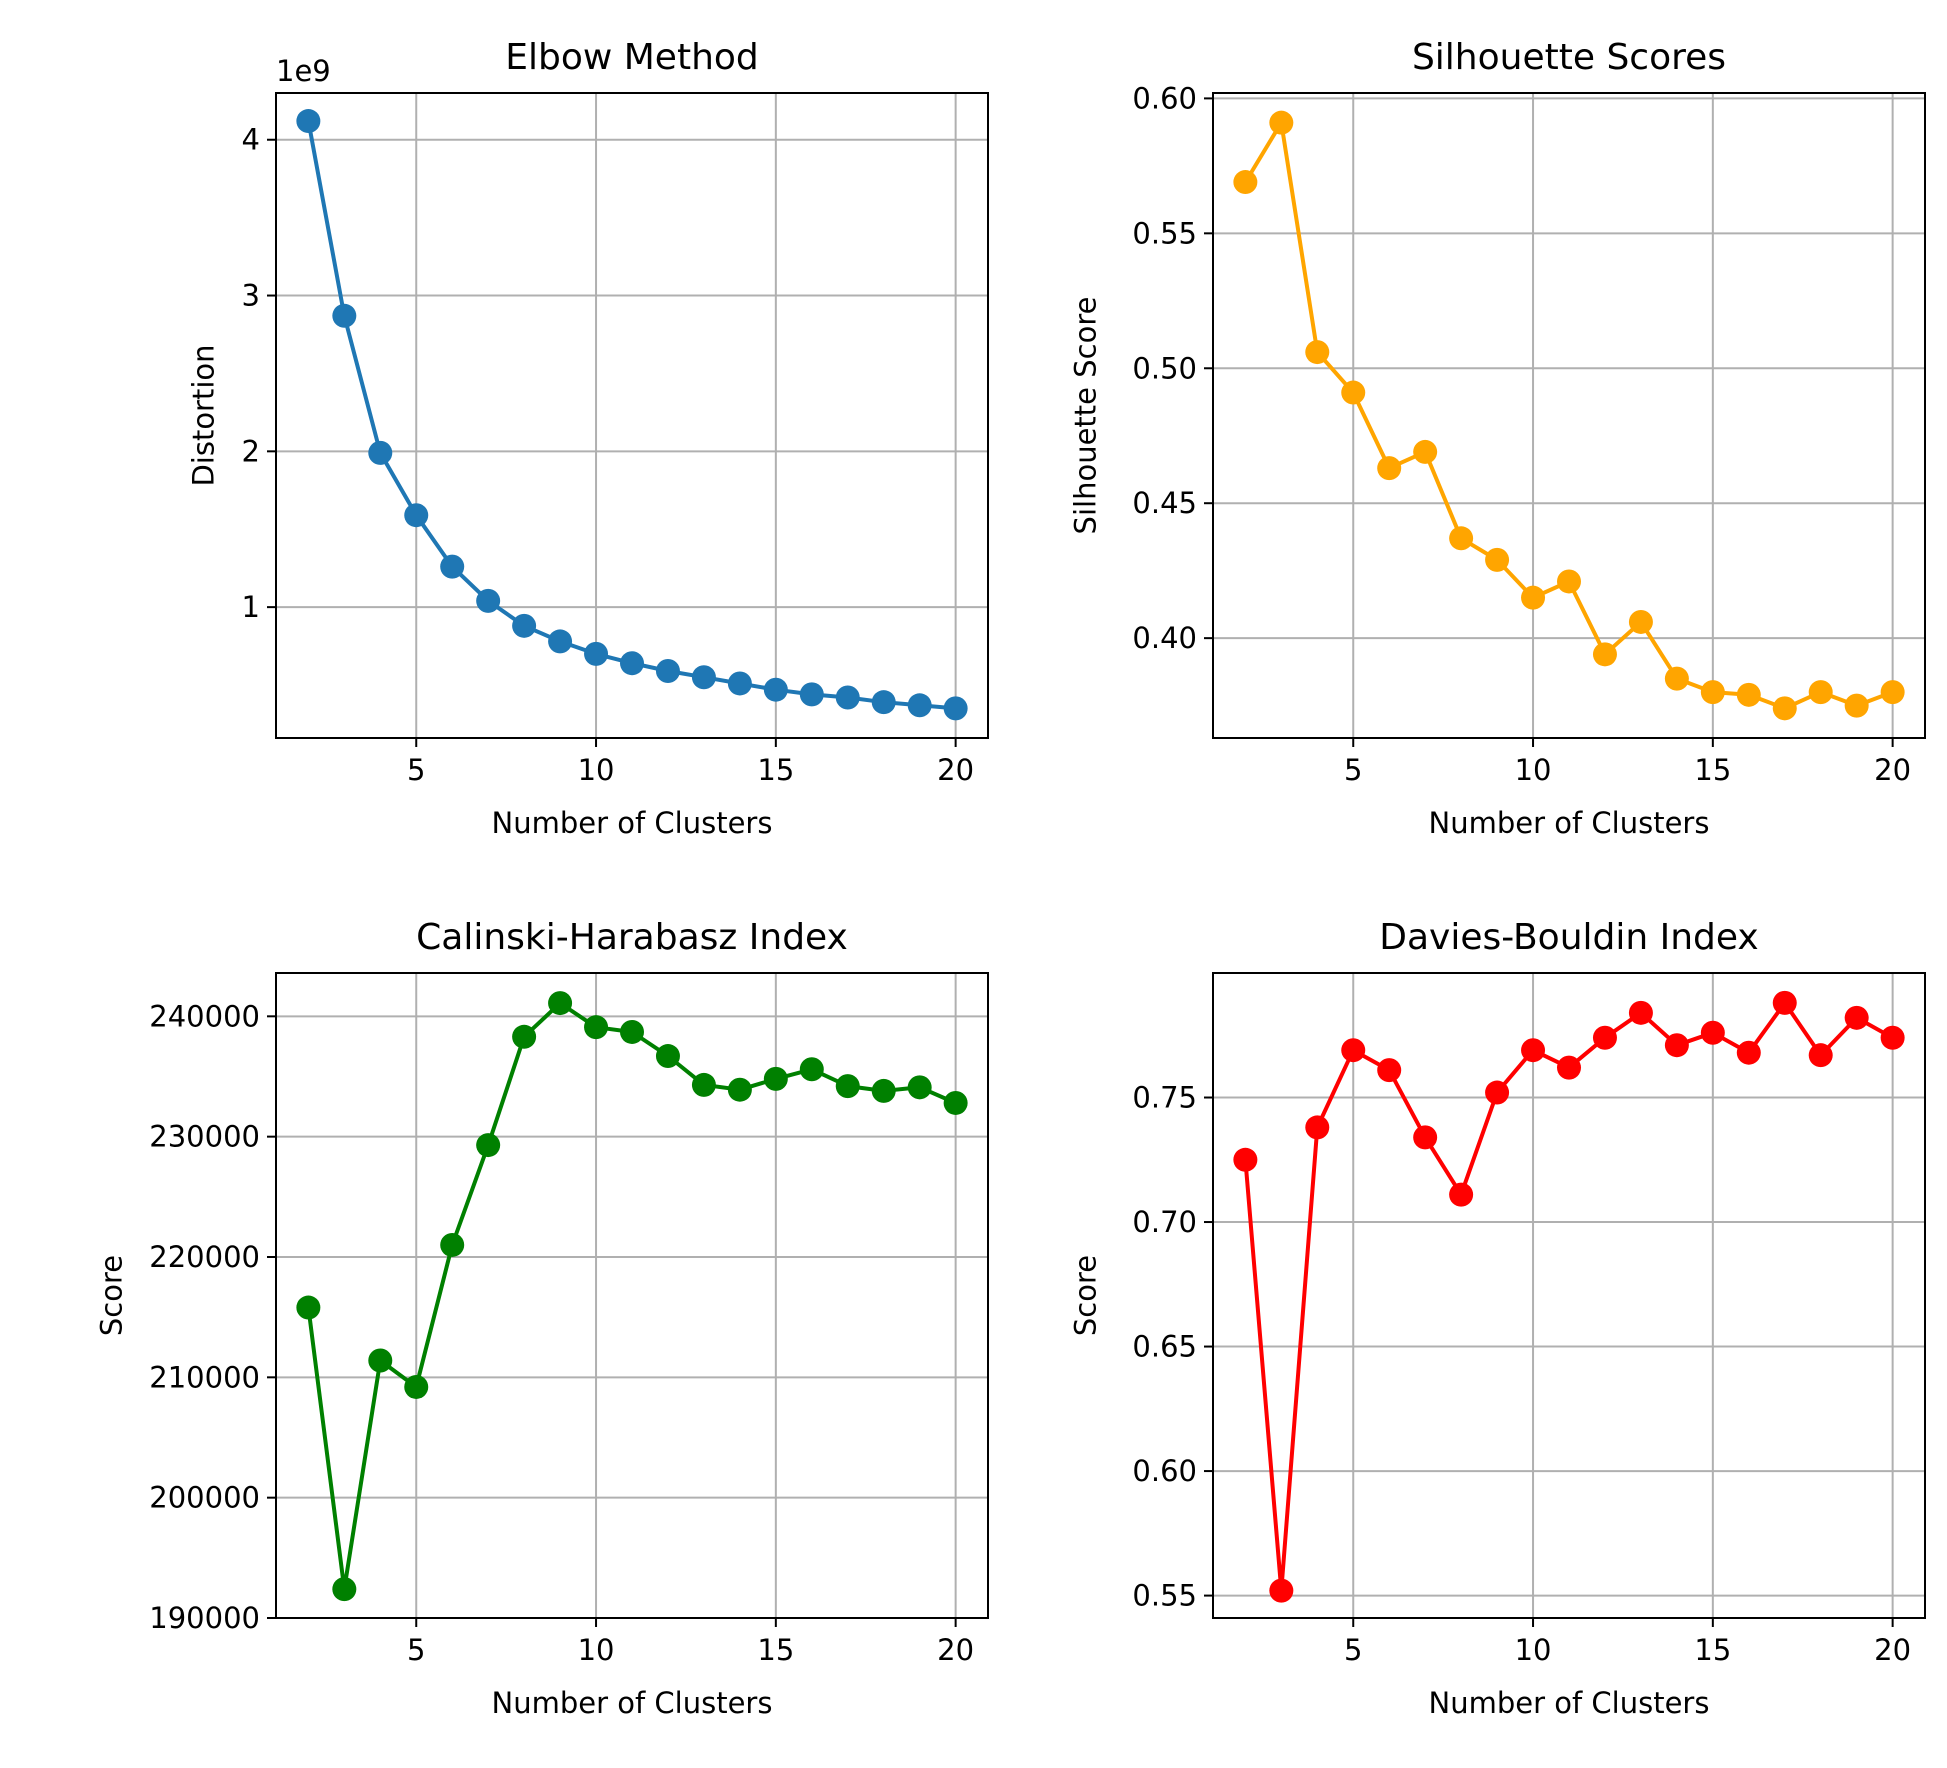  I want to click on calinski-harabasz-x-axis-label: Number of Clusters, so click(632, 1703).